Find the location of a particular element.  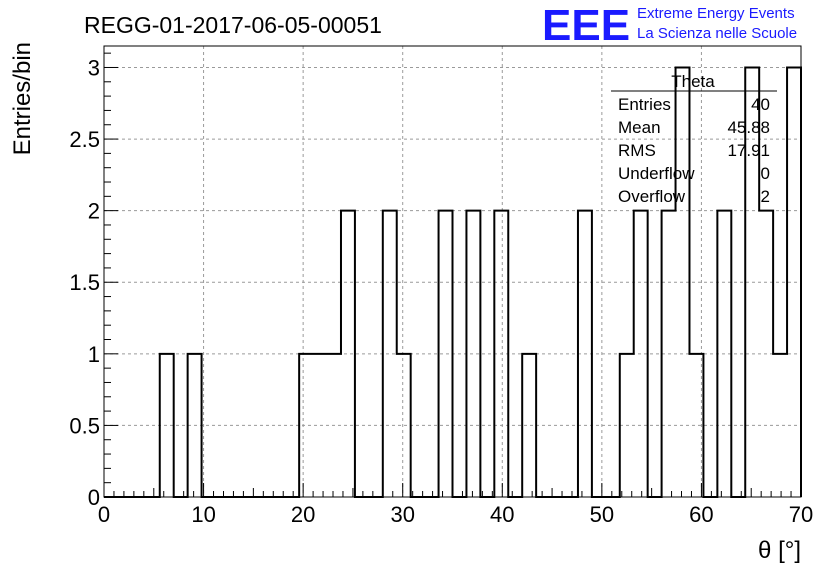

y-axis-ticks: 0 0.5 1 1.5 2 2.5 3 is located at coordinates (93, 281).